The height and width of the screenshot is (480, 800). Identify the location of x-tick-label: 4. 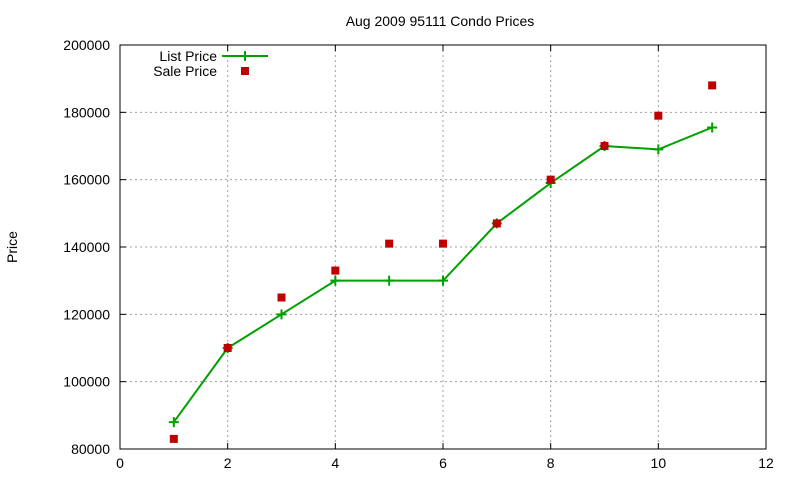
(335, 463).